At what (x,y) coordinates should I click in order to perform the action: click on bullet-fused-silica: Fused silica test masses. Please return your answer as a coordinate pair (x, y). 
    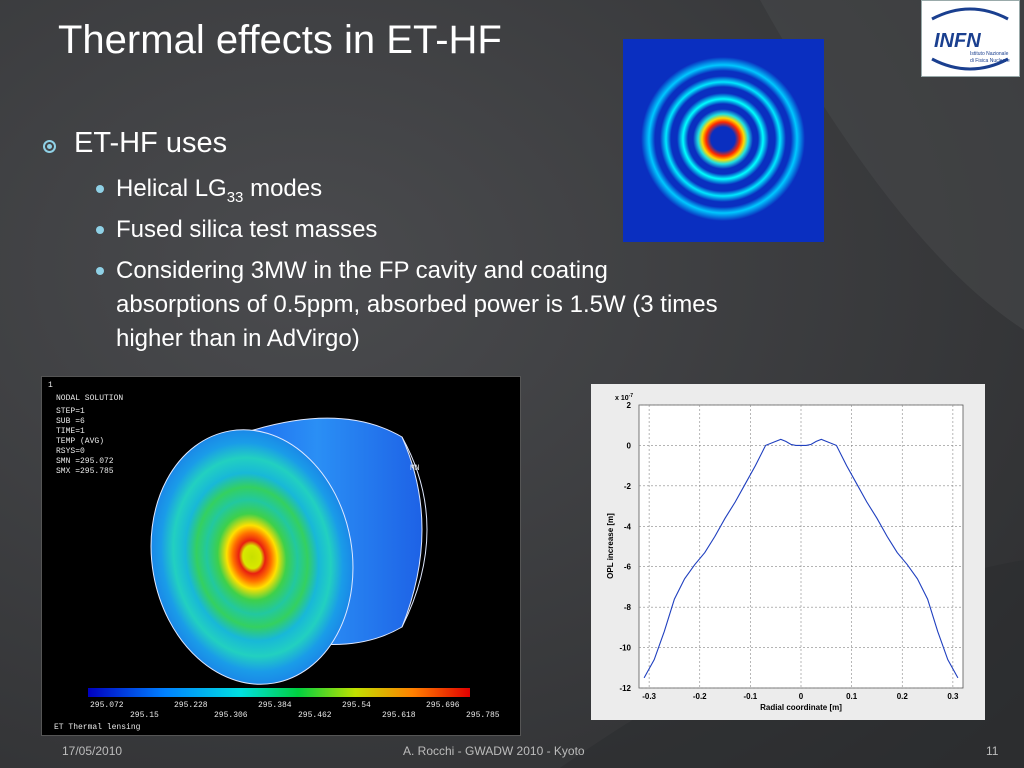
    Looking at the image, I should click on (237, 230).